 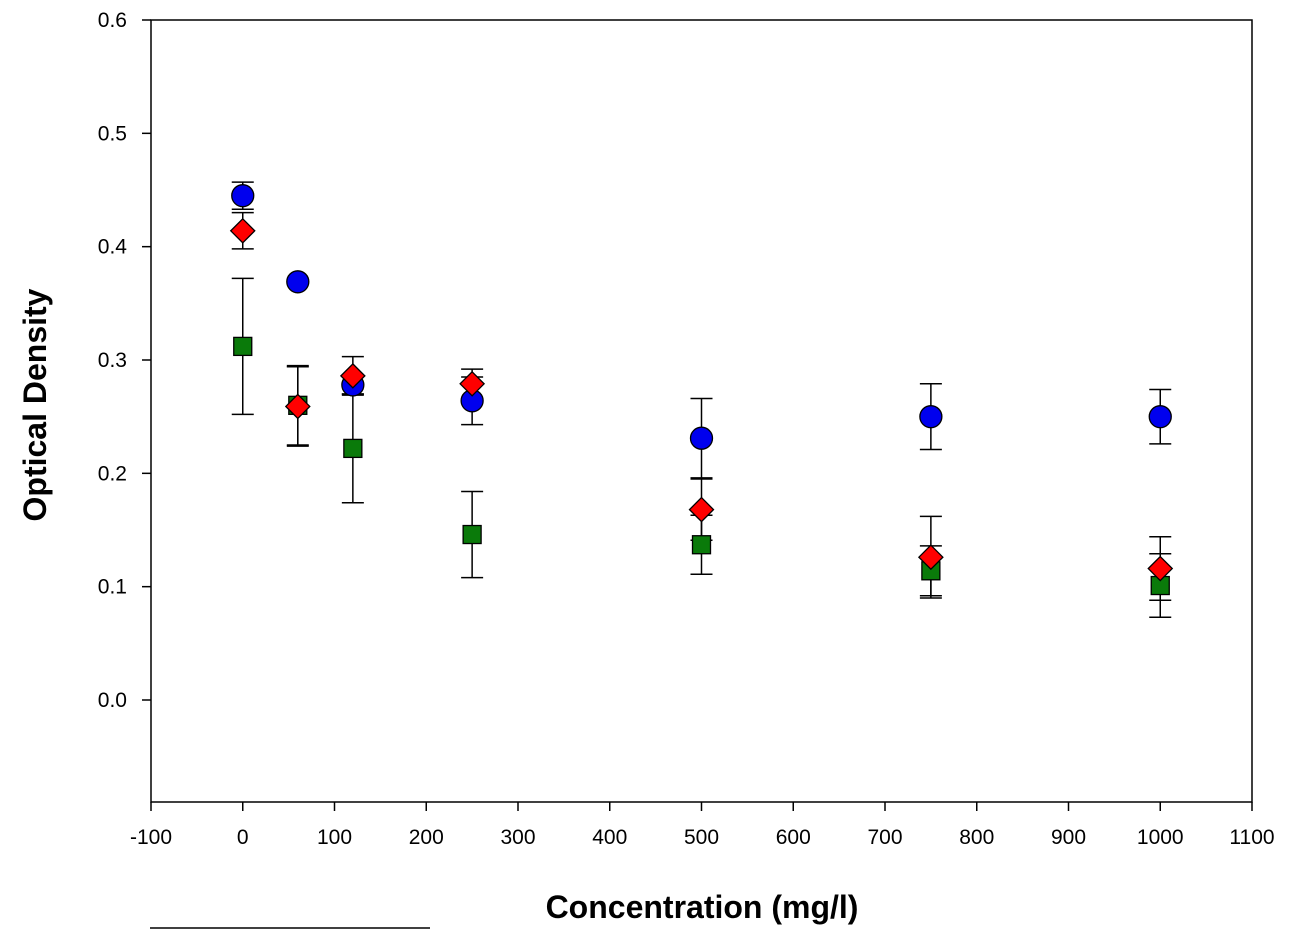 What do you see at coordinates (35, 404) in the screenshot?
I see `y-axis-title: Optical Density` at bounding box center [35, 404].